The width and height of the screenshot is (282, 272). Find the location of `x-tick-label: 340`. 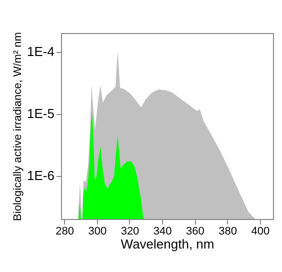

x-tick-label: 340 is located at coordinates (162, 232).